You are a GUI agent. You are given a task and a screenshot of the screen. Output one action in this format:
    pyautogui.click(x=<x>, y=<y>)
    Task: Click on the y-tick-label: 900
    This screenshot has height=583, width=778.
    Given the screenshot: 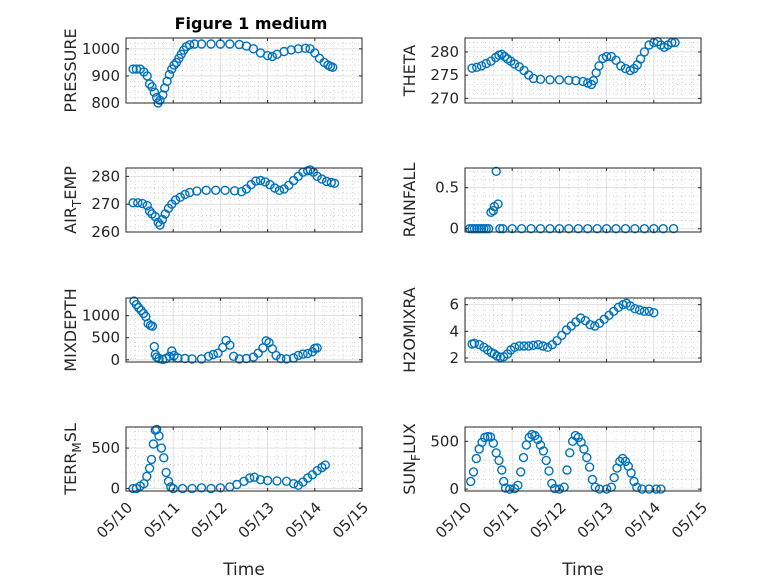 What is the action you would take?
    pyautogui.click(x=105, y=76)
    